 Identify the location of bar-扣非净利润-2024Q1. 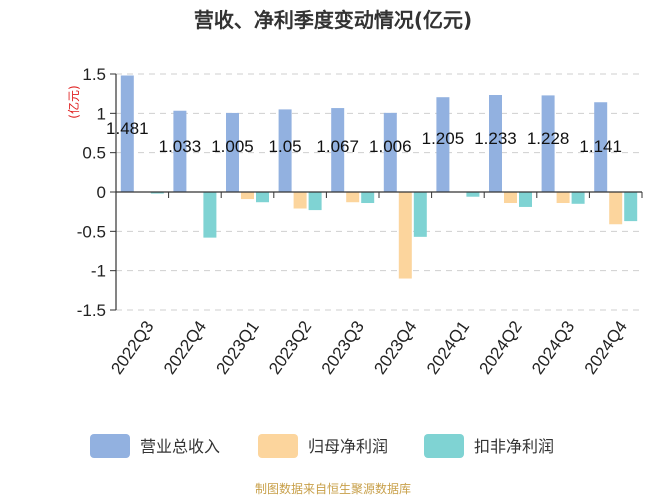
(473, 194).